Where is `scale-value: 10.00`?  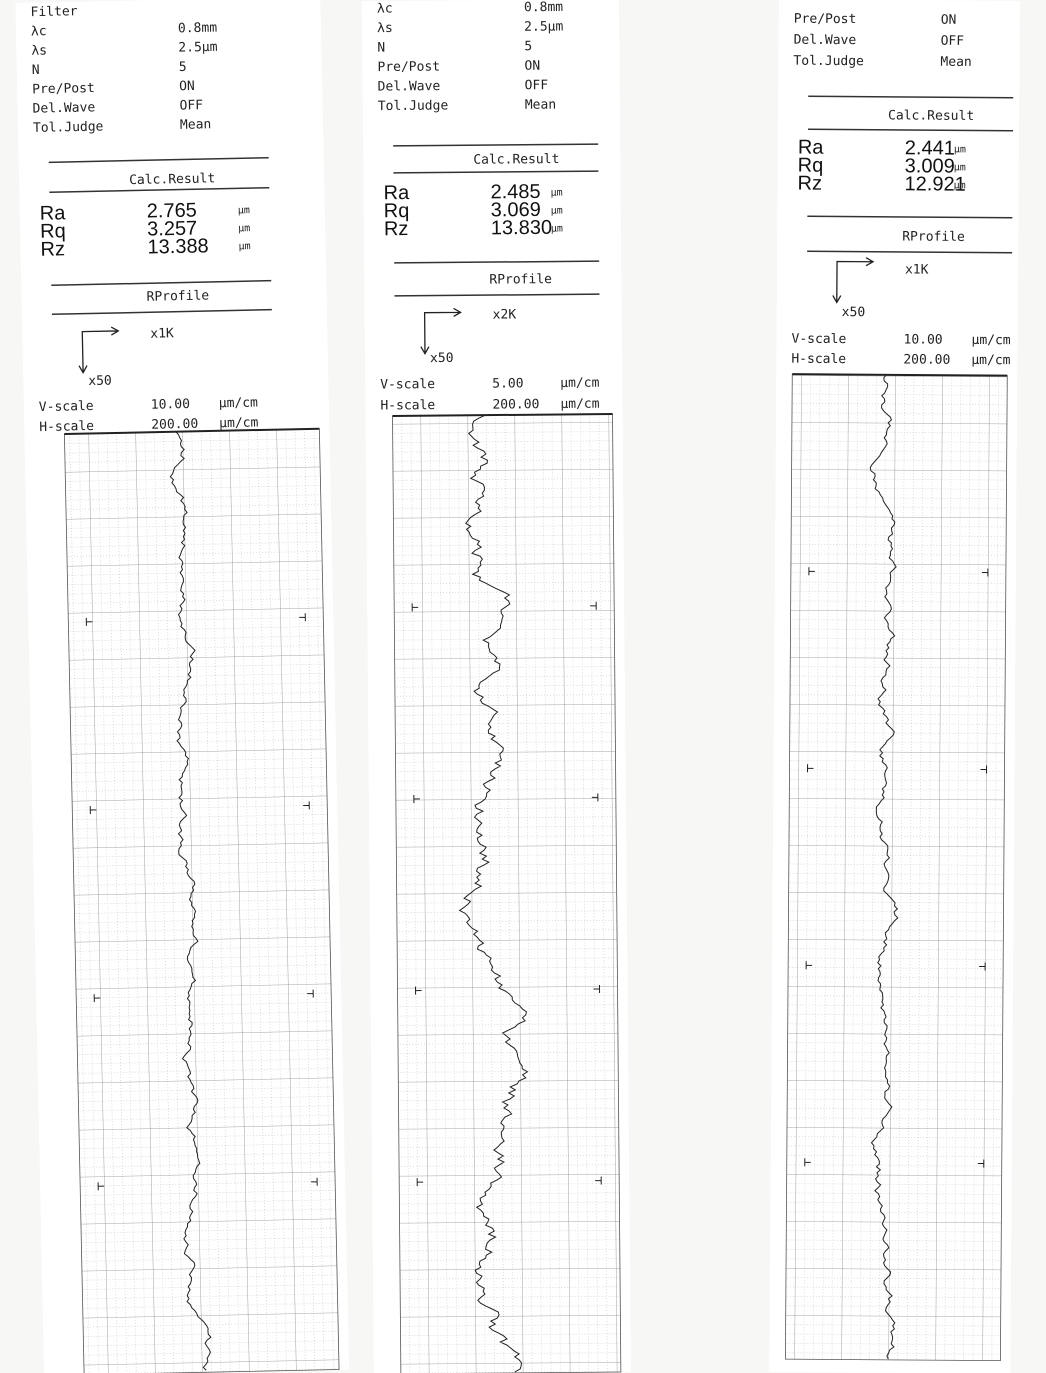 scale-value: 10.00 is located at coordinates (170, 405).